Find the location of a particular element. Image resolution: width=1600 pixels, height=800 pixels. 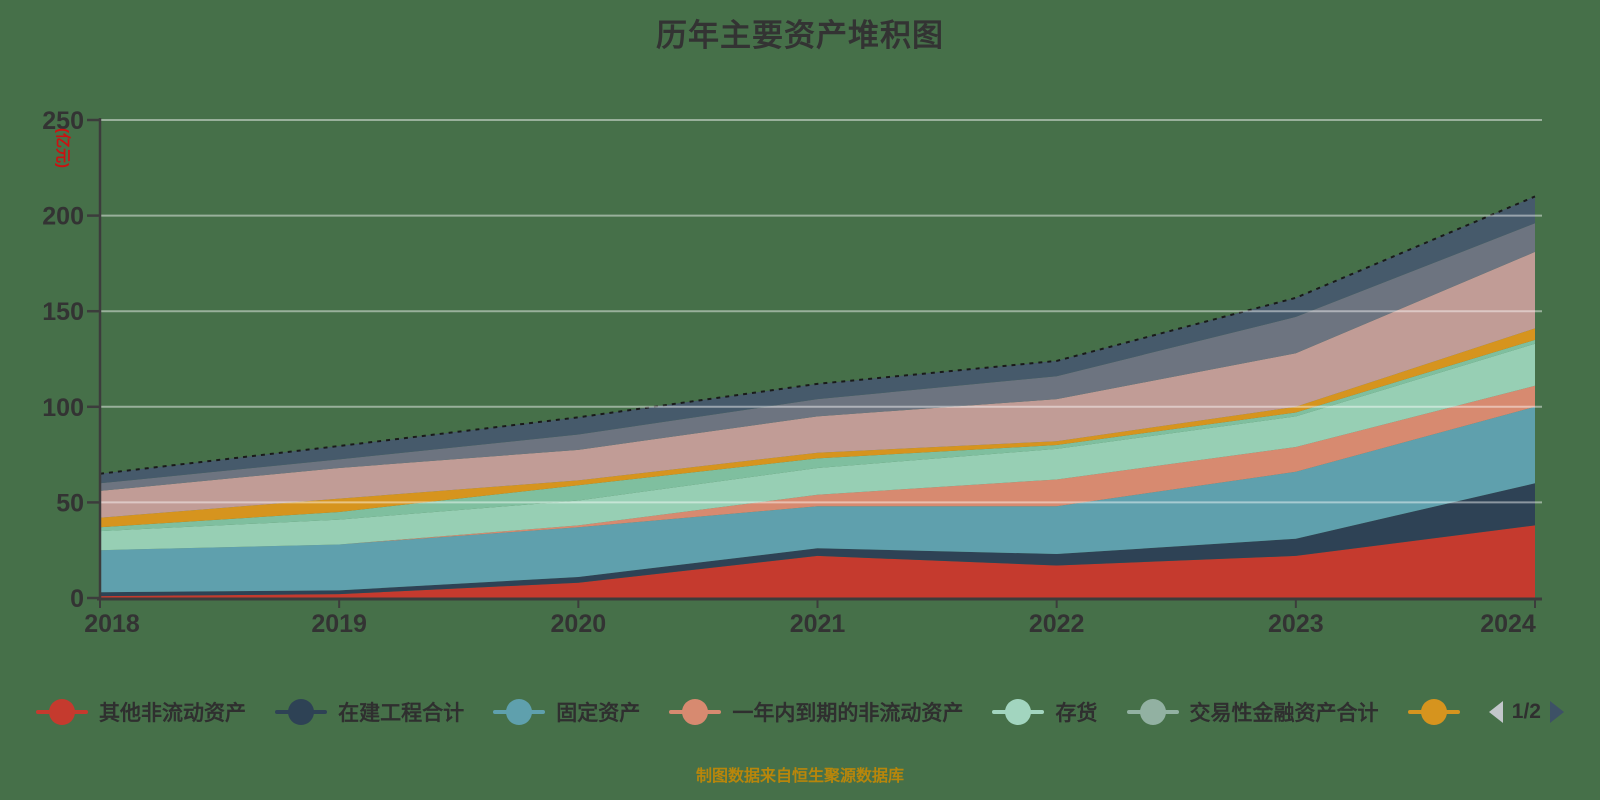

legend-item-2: 在建工程合计 is located at coordinates (369, 712).